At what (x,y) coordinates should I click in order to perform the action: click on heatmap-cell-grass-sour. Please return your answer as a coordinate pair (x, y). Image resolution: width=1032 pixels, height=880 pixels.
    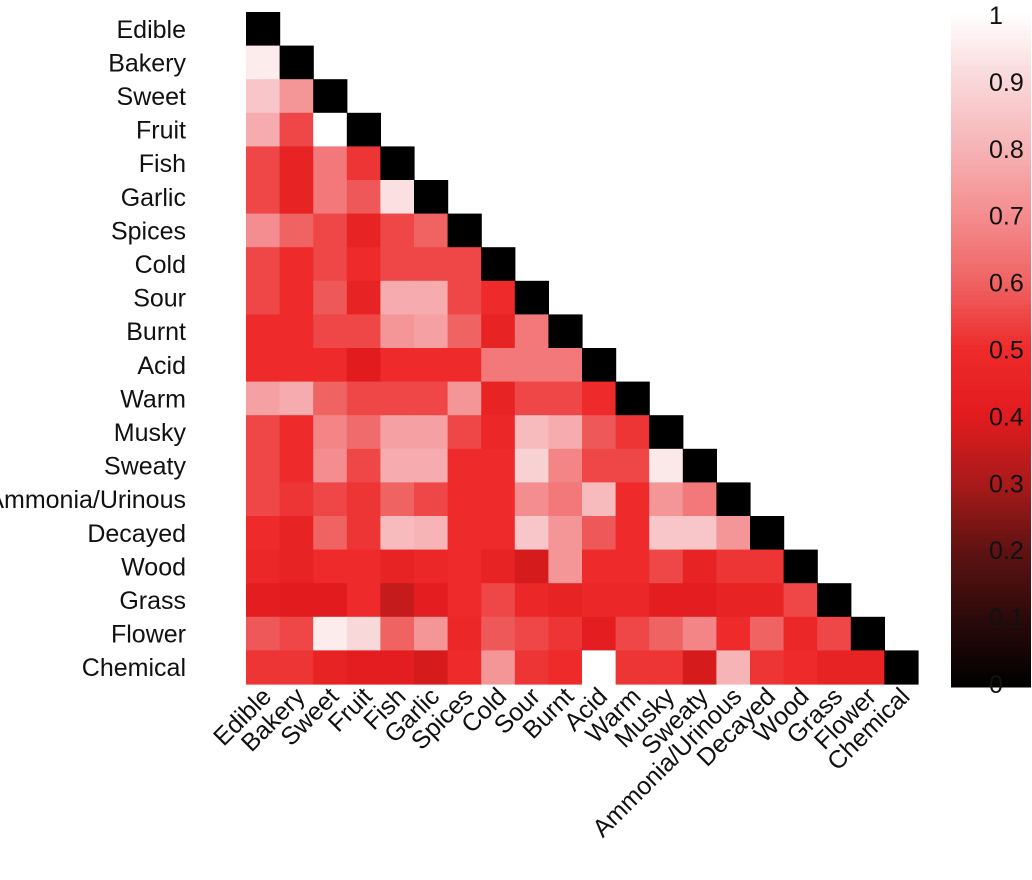
    Looking at the image, I should click on (531, 600).